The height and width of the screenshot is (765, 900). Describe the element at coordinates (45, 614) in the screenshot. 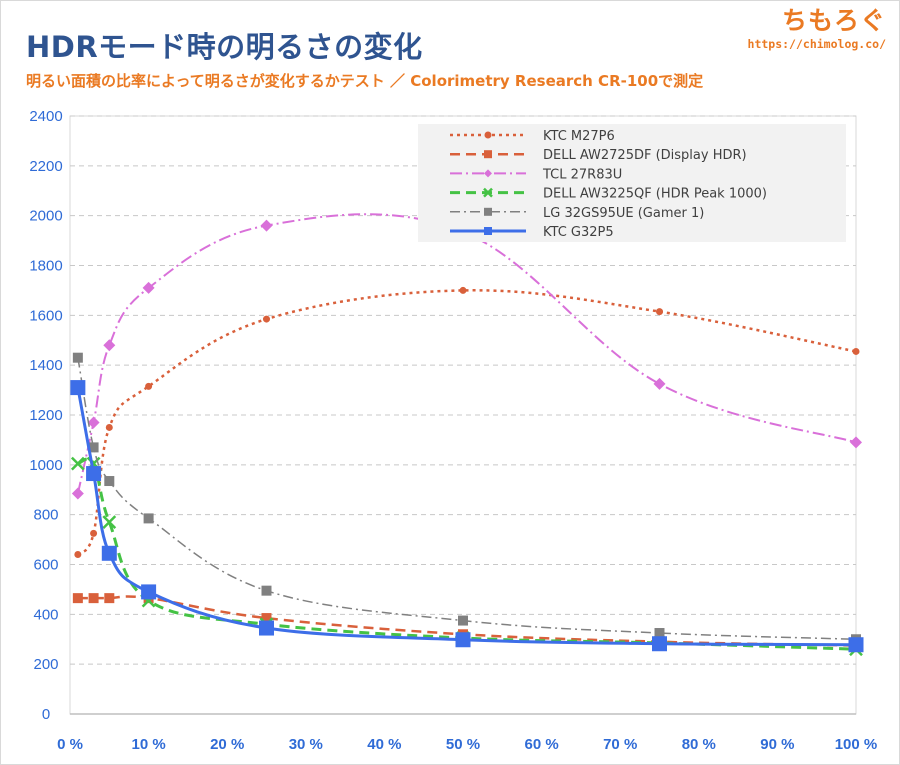

I see `y-tick-label: 400` at that location.